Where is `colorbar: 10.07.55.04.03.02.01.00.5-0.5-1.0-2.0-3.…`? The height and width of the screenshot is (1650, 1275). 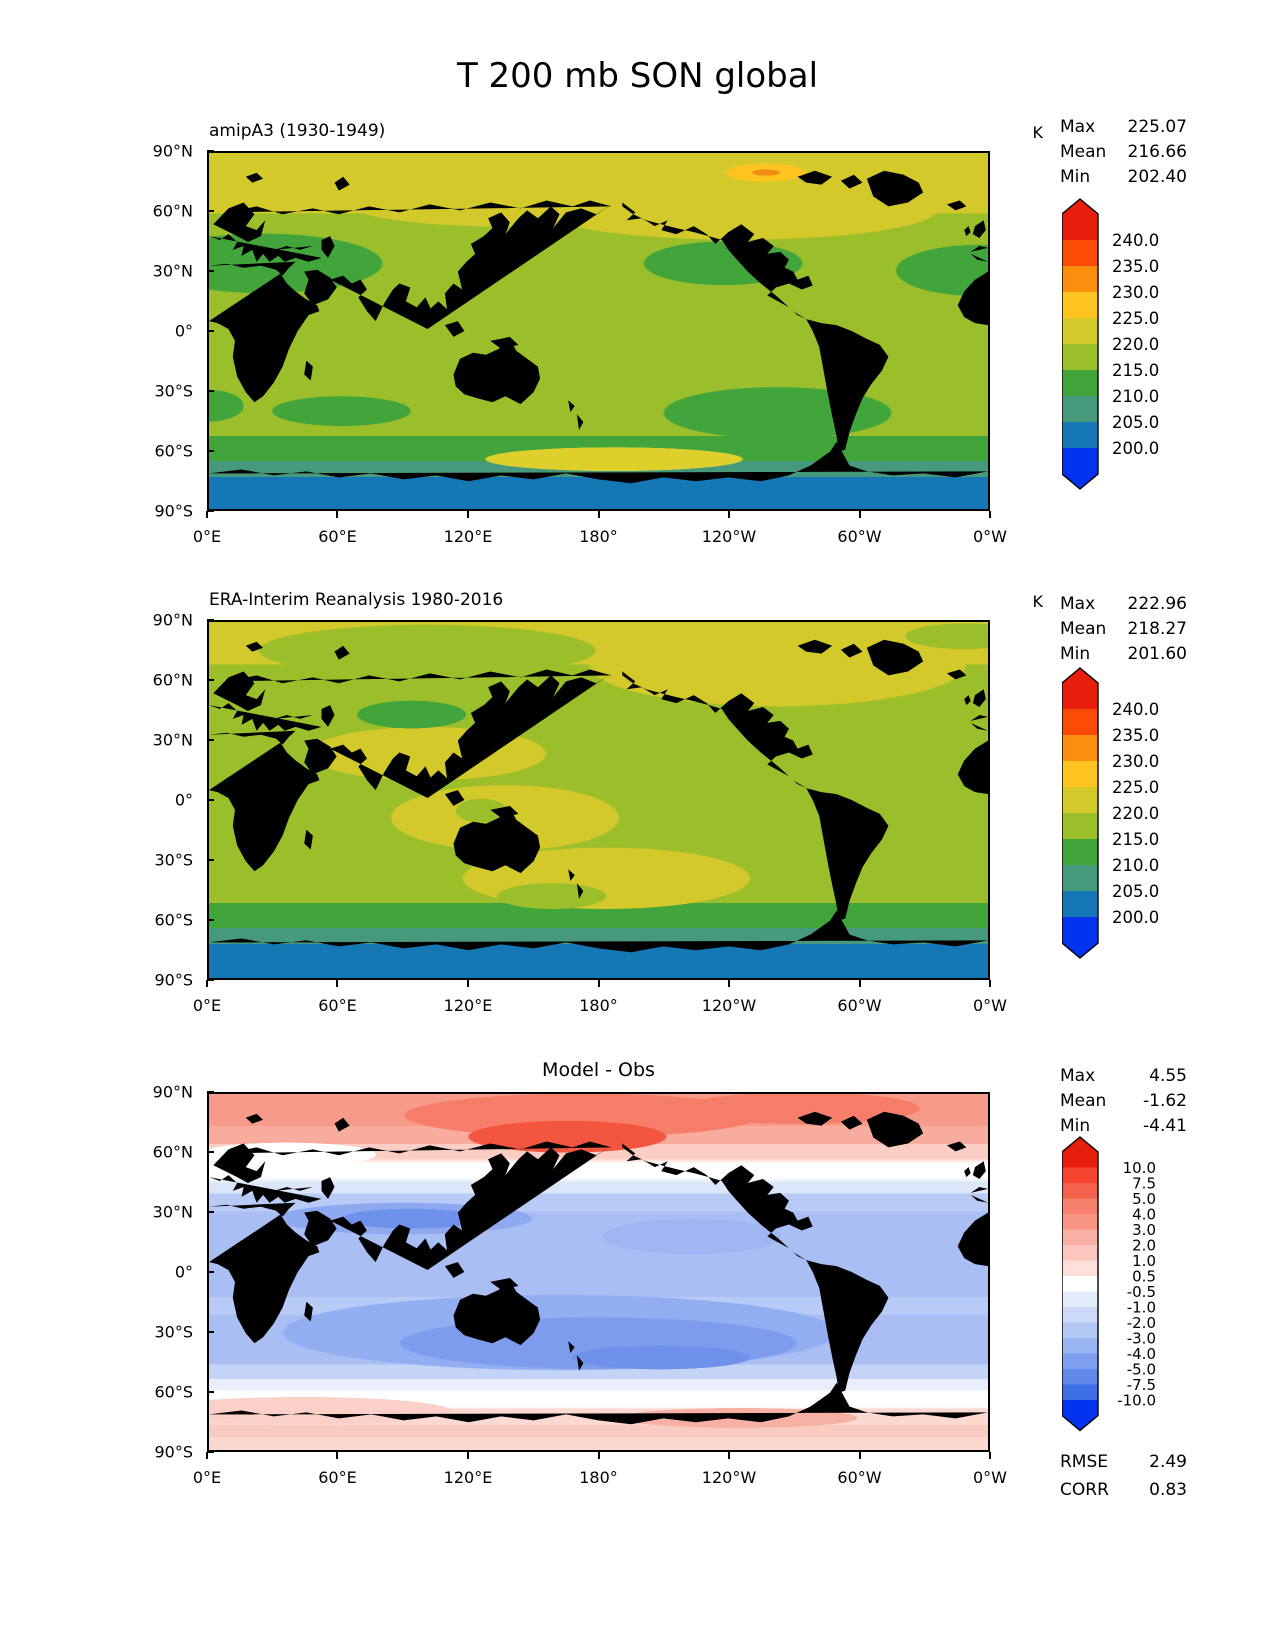 colorbar: 10.07.55.04.03.02.01.00.5-0.5-1.0-2.0-3.… is located at coordinates (1109, 1284).